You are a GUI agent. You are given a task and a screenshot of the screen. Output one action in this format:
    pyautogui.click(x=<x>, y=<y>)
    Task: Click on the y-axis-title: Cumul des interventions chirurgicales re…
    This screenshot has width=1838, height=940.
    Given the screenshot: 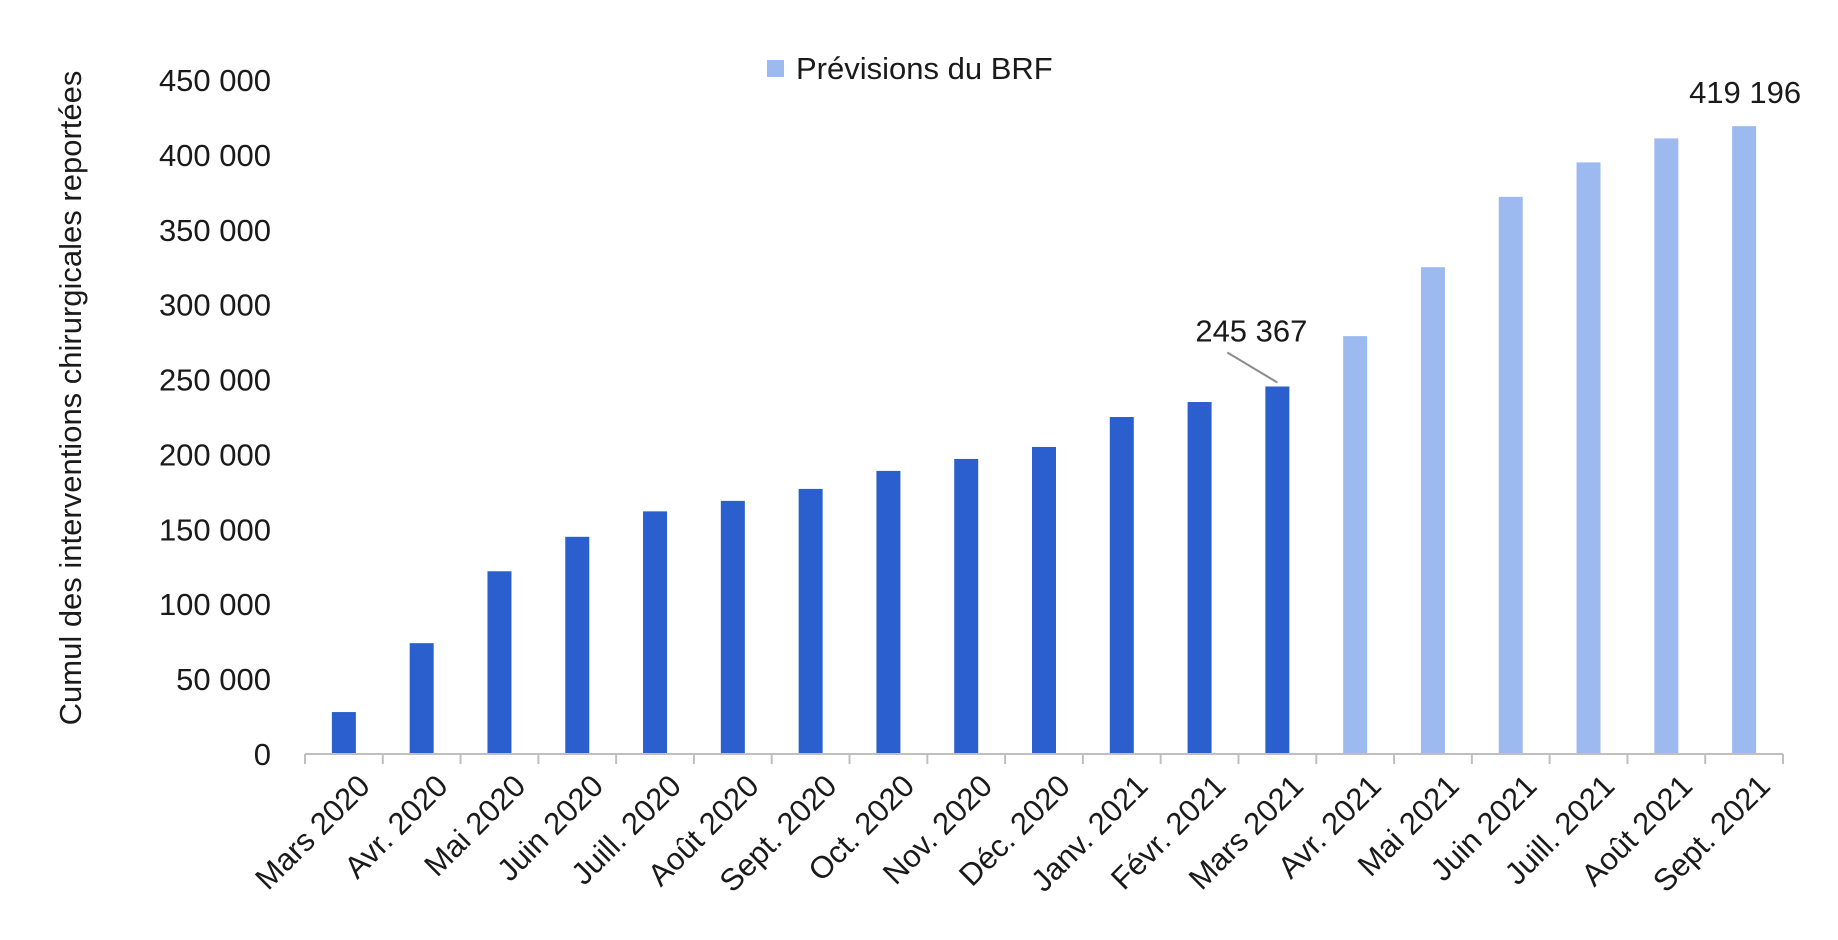 What is the action you would take?
    pyautogui.click(x=70, y=398)
    